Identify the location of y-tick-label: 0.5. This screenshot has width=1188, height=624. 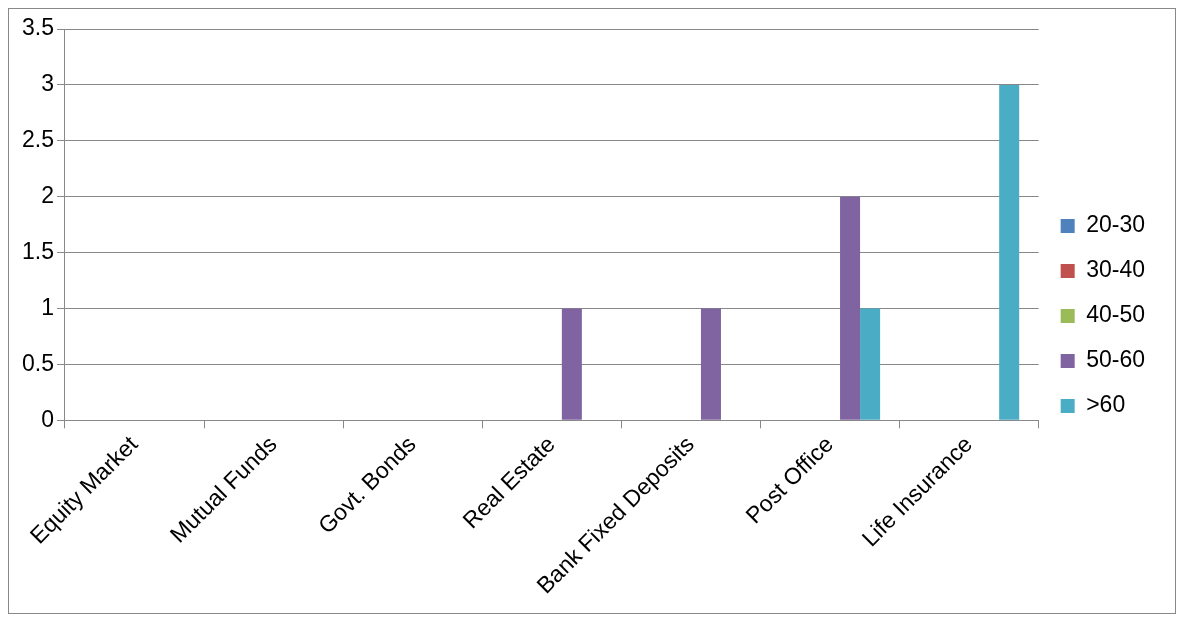
(37, 362).